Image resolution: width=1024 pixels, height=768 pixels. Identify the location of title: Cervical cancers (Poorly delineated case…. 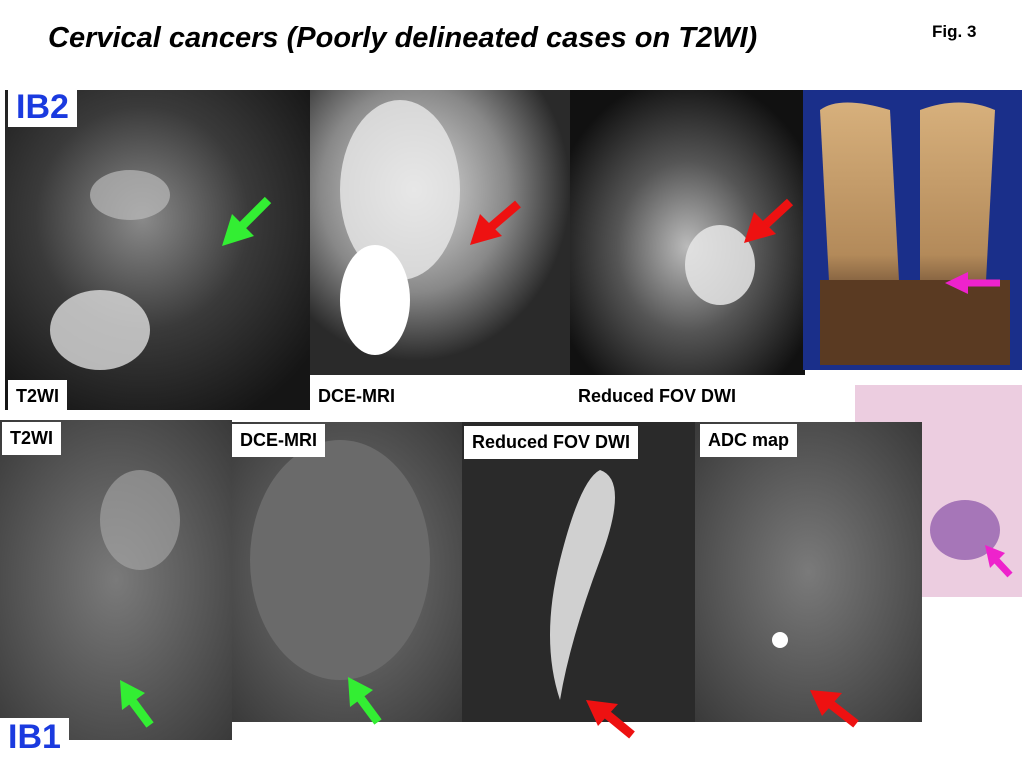
(403, 38).